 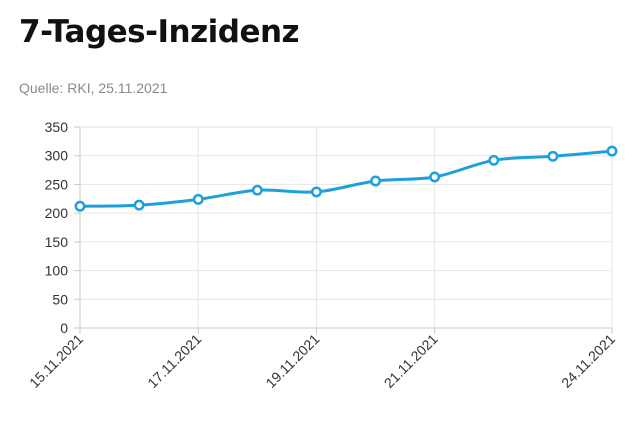 What do you see at coordinates (159, 32) in the screenshot?
I see `chart-title: 7-Tages-Inzidenz` at bounding box center [159, 32].